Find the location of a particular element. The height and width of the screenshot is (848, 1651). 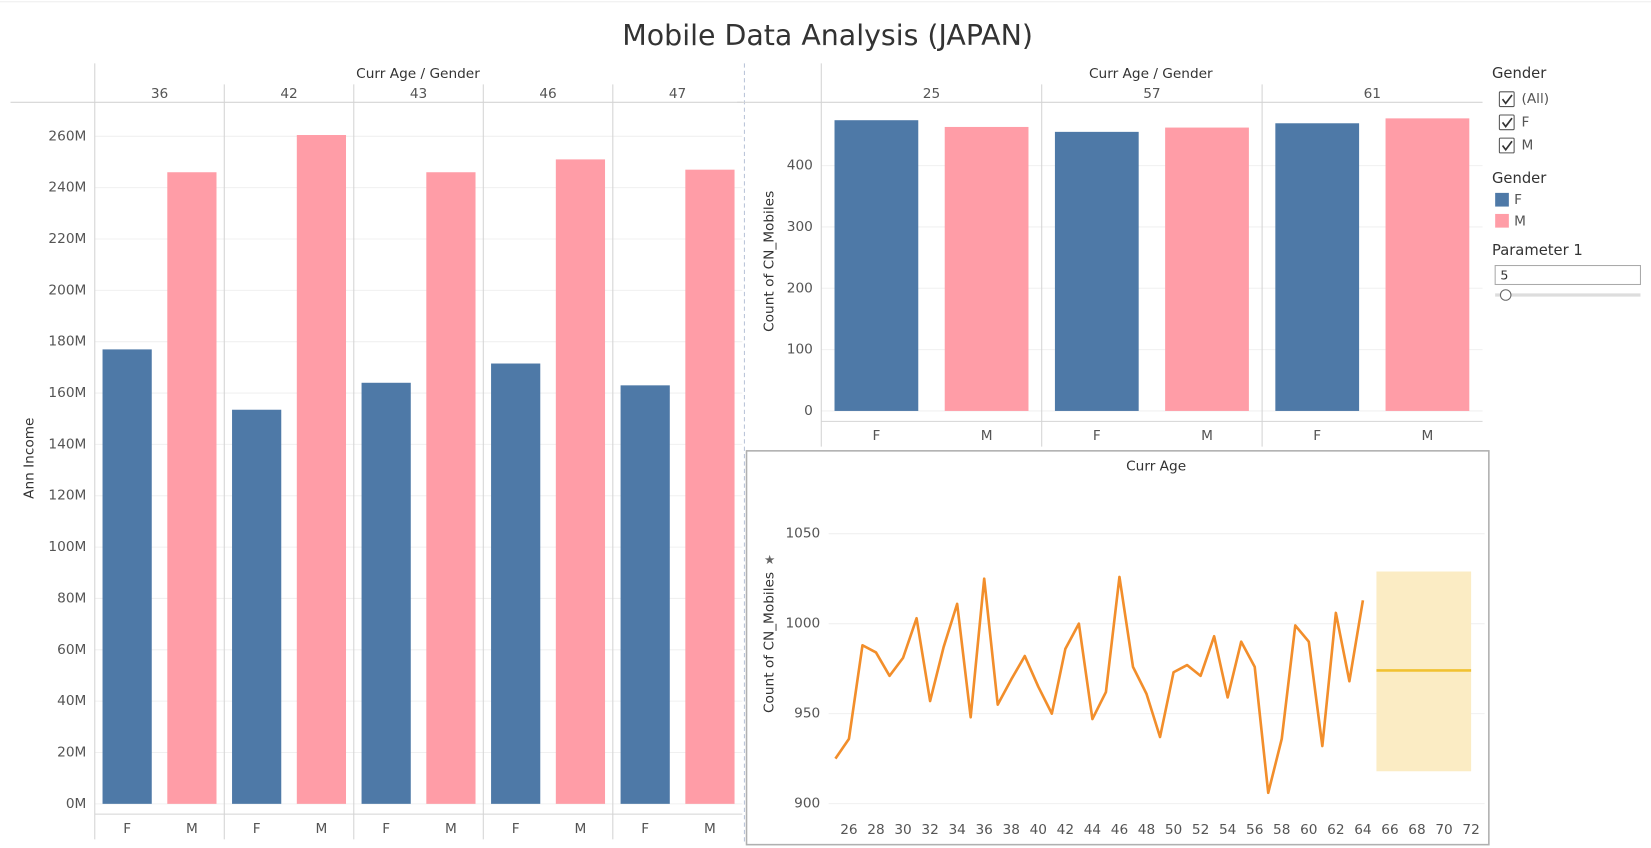

slider-knob is located at coordinates (1505, 295).